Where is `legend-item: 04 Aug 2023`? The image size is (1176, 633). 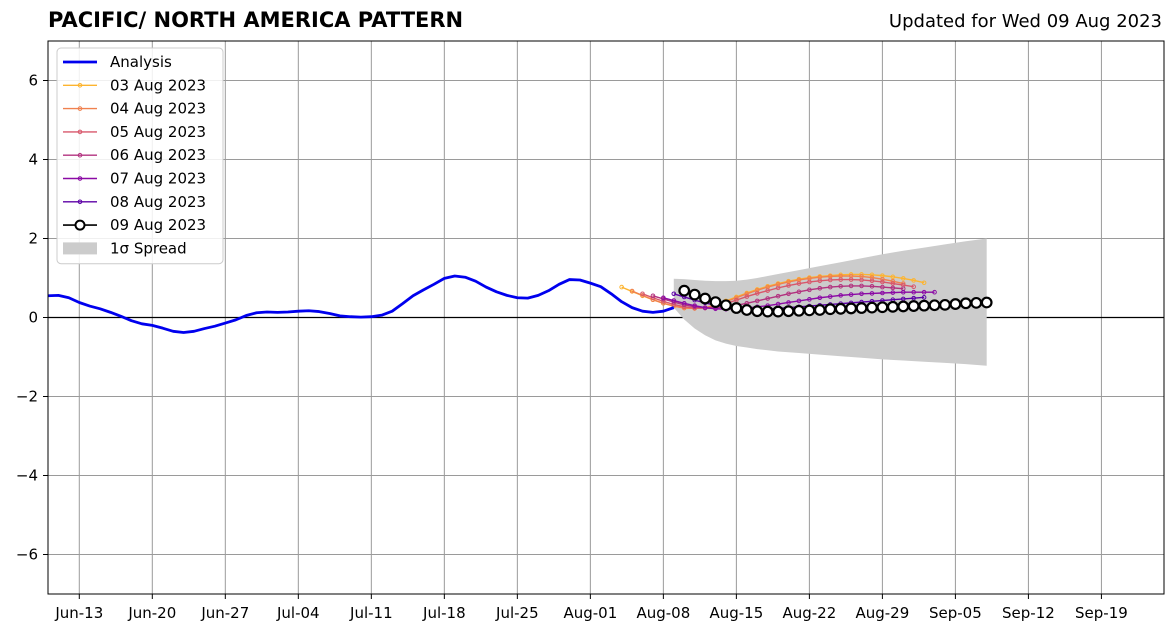
legend-item: 04 Aug 2023 is located at coordinates (134, 109).